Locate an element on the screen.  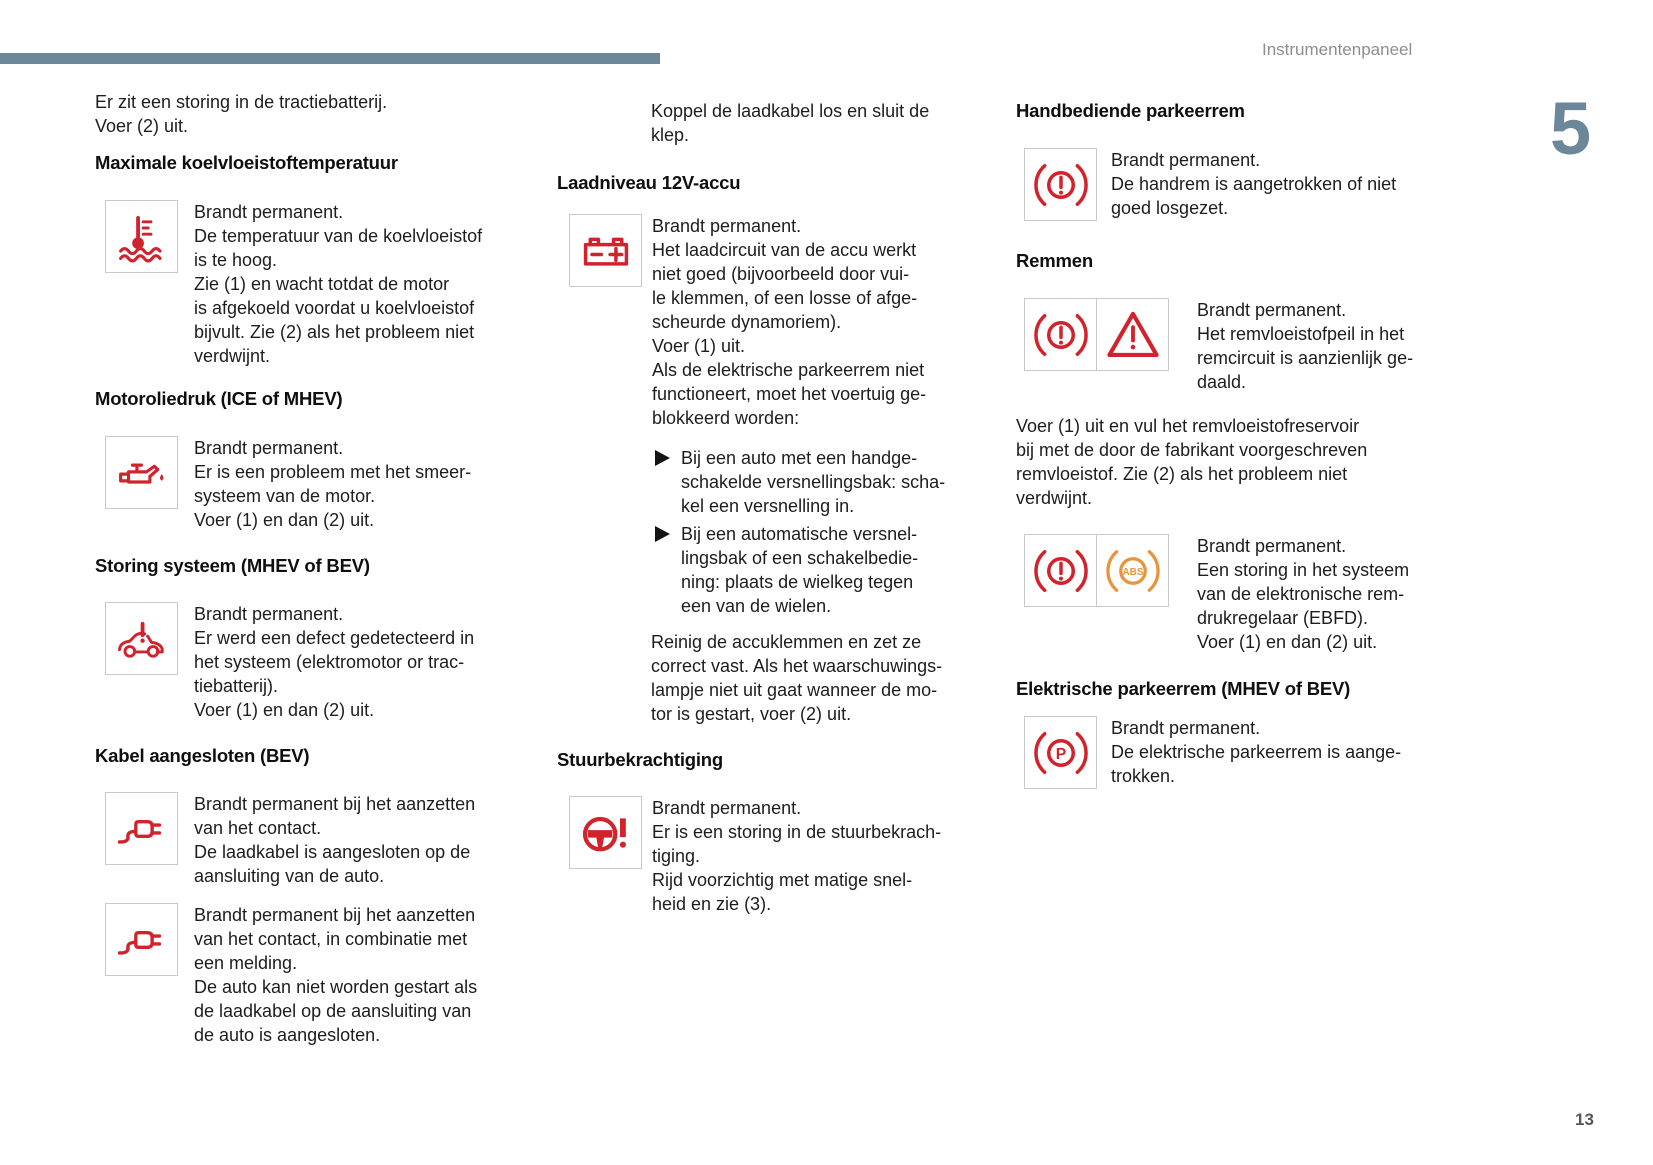
text-line: Bij een auto met een handge- is located at coordinates (799, 458).